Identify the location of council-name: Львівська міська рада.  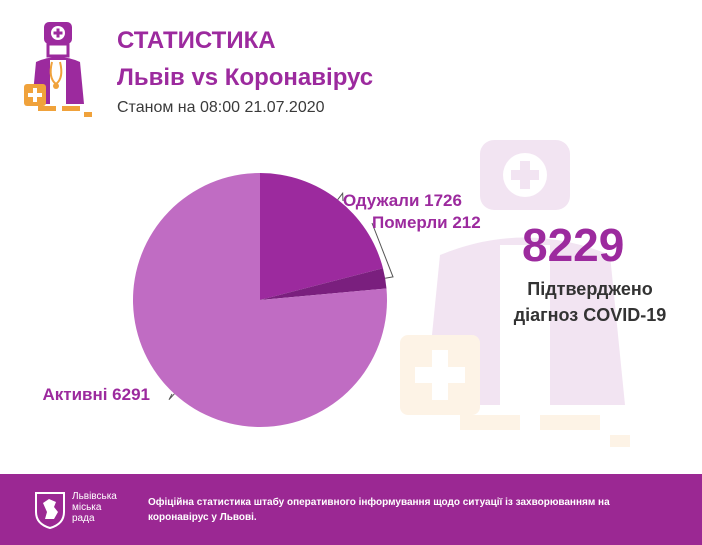
(102, 507).